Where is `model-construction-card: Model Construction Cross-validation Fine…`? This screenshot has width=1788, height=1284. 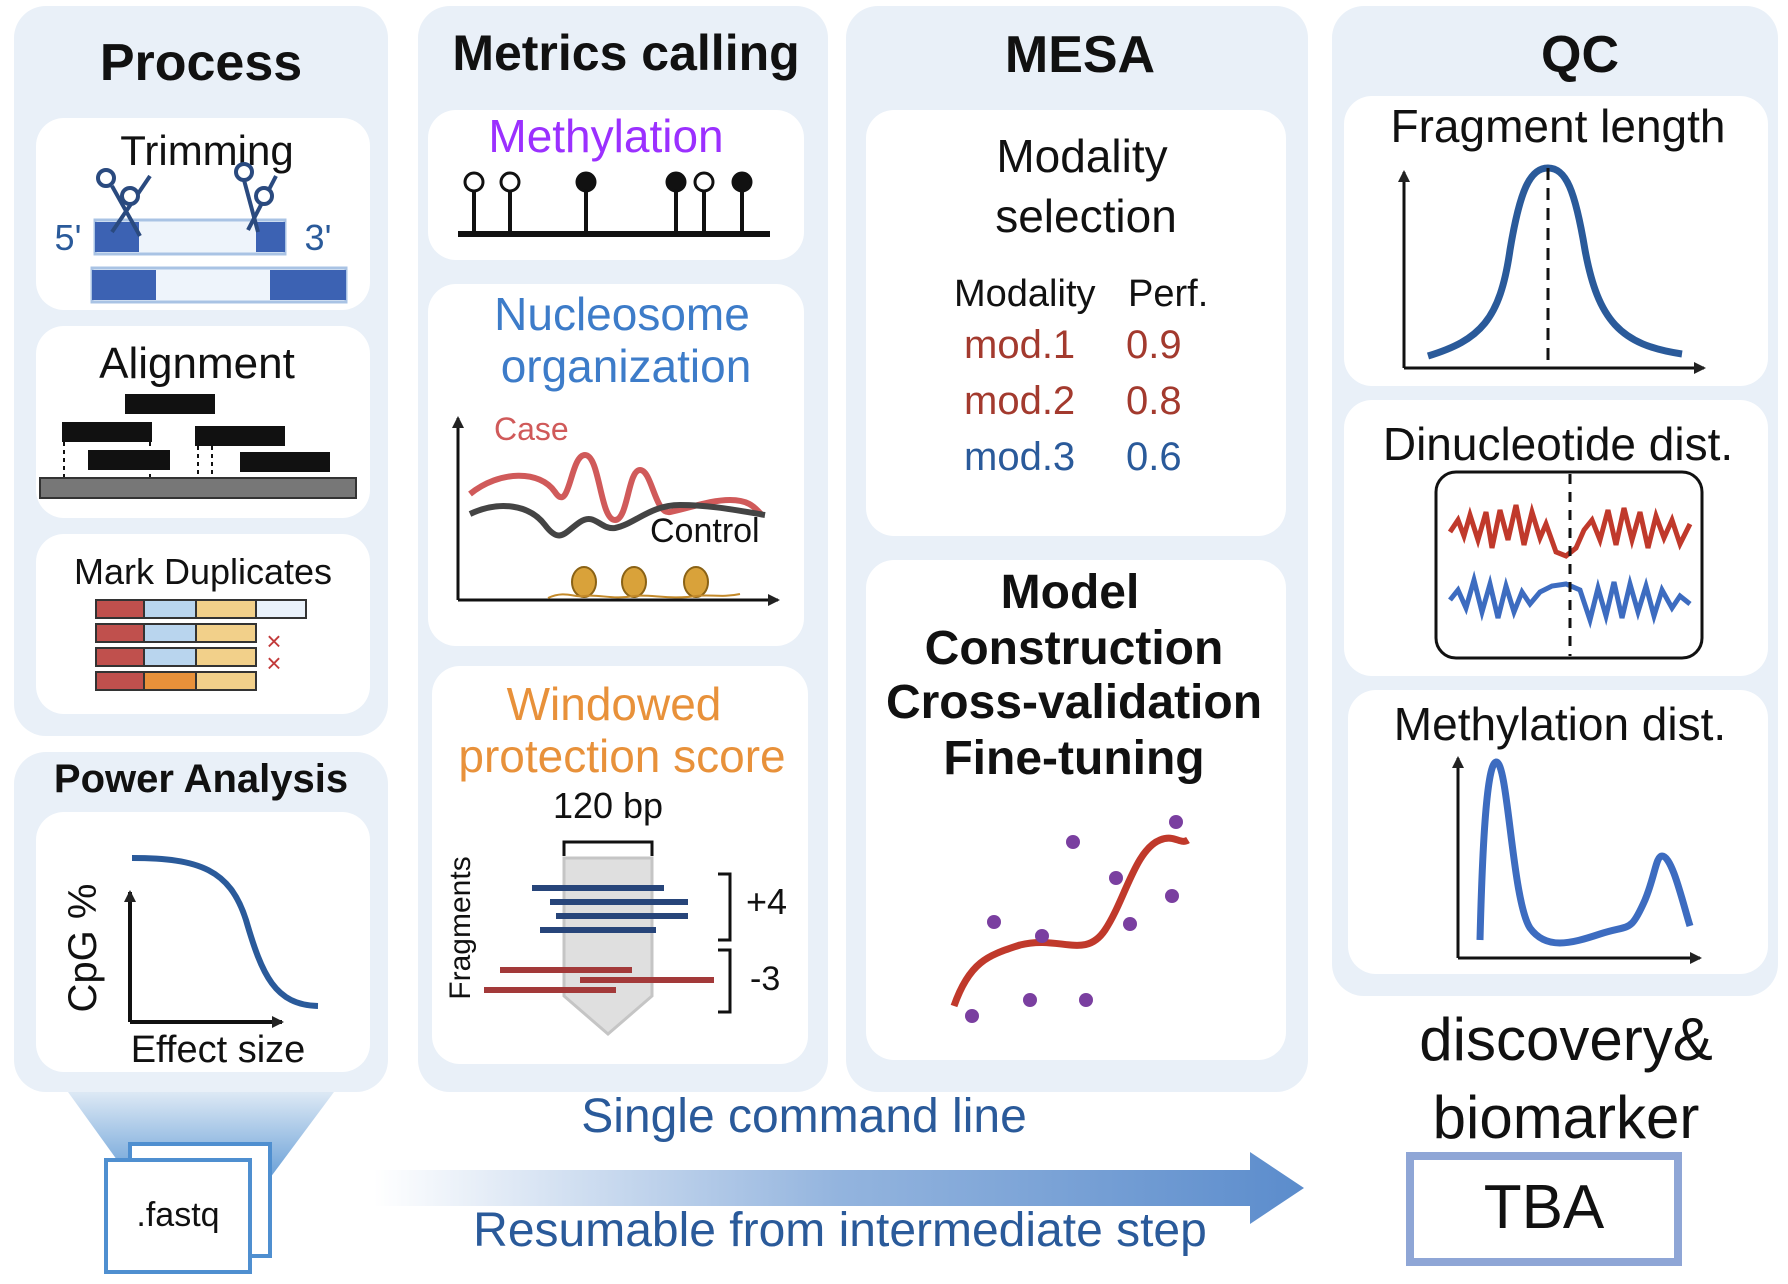
model-construction-card: Model Construction Cross-validation Fine… is located at coordinates (1076, 810).